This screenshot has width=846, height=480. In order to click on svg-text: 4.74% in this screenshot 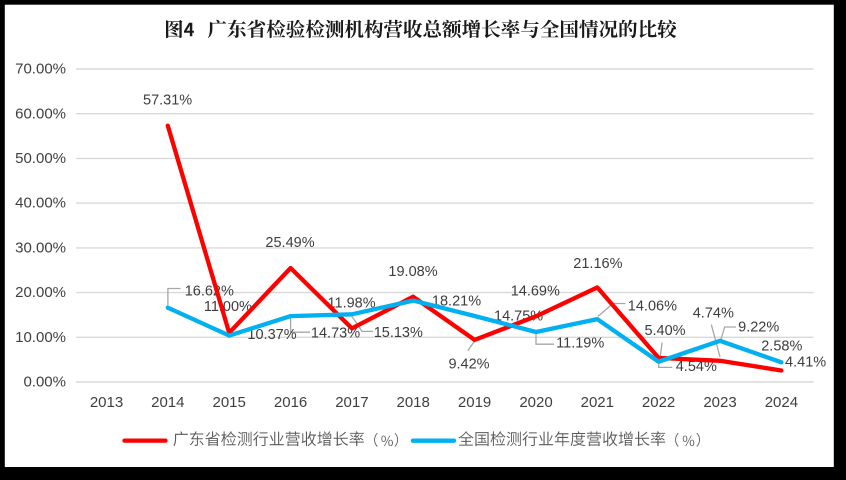, I will do `click(713, 314)`.